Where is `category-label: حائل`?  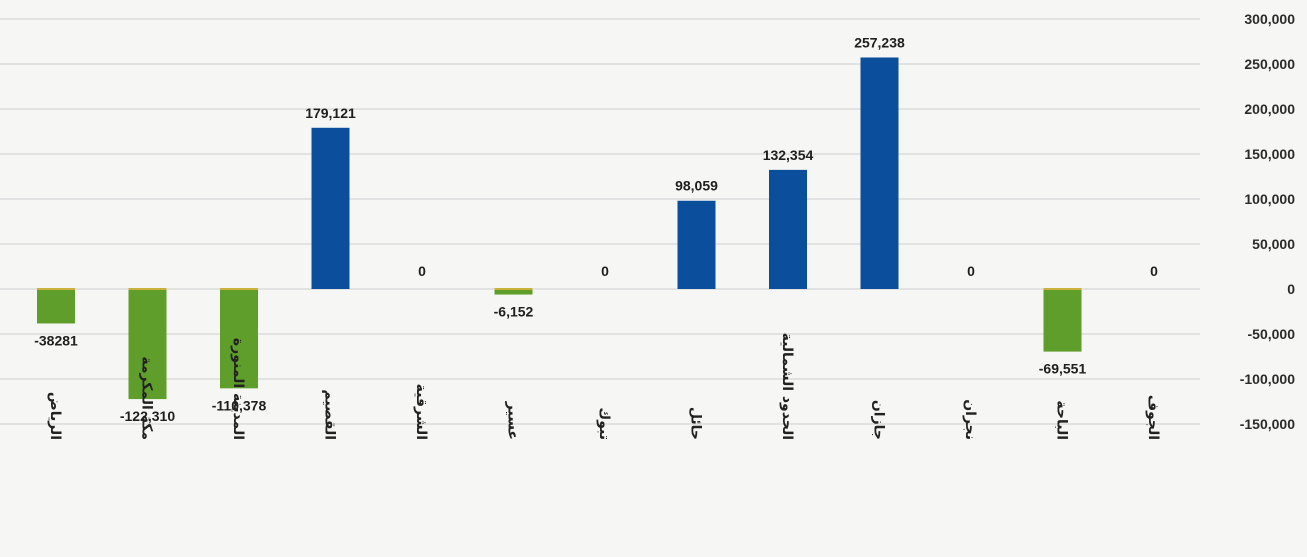
category-label: حائل is located at coordinates (696, 423).